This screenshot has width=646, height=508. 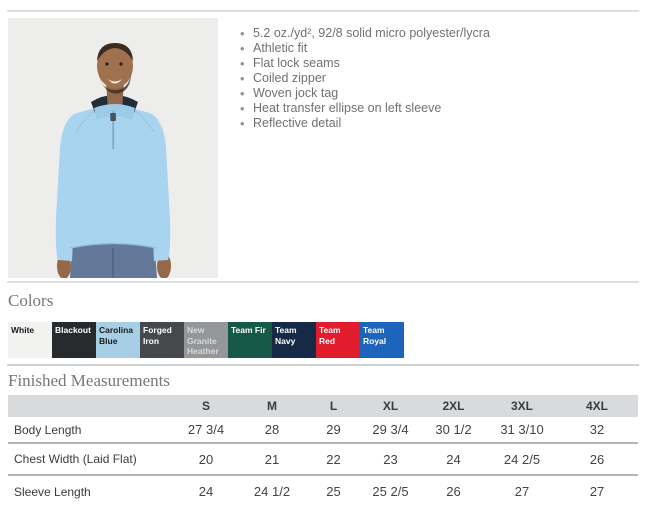 I want to click on measurement-value: 28, so click(x=272, y=429).